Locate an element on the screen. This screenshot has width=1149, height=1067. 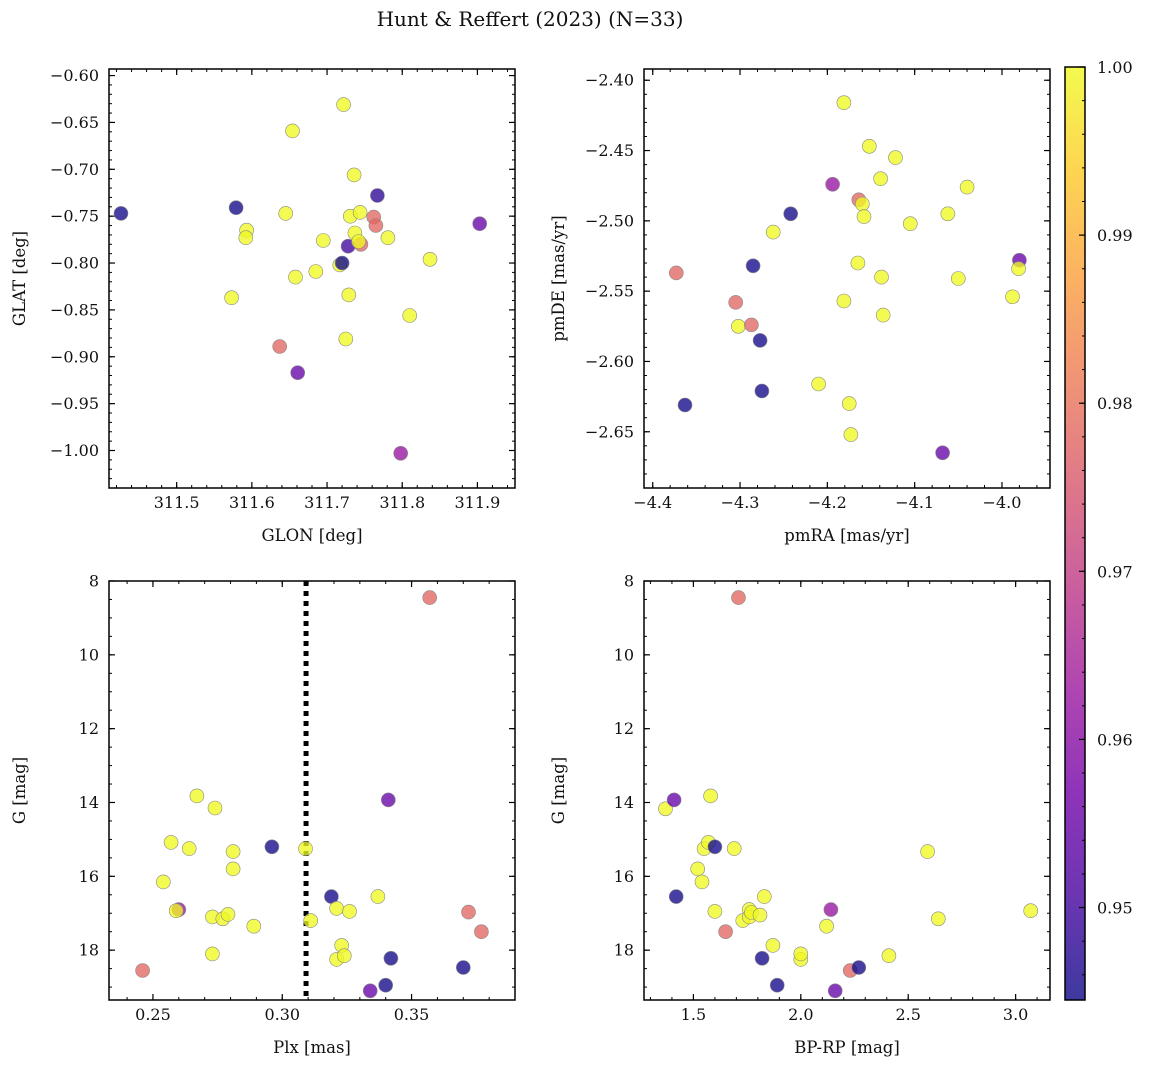
x-tick-label: −4.2 is located at coordinates (827, 502).